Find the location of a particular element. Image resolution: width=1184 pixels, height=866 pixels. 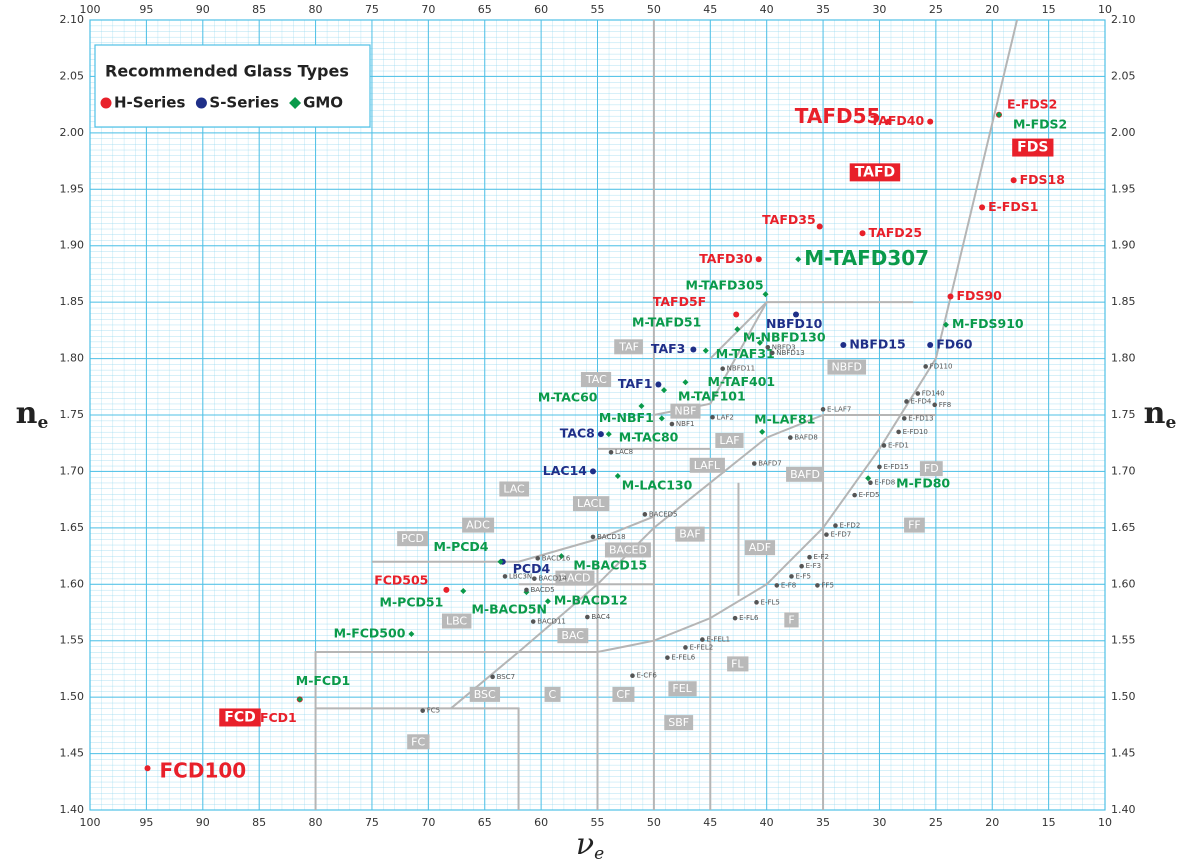

region-label: TAC is located at coordinates (596, 379).